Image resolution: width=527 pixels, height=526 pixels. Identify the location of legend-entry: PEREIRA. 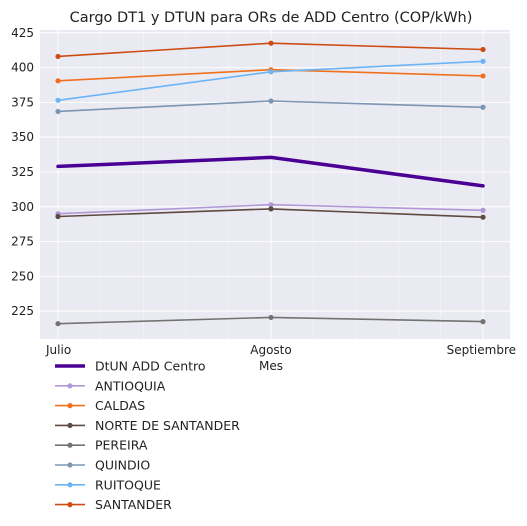
(121, 445).